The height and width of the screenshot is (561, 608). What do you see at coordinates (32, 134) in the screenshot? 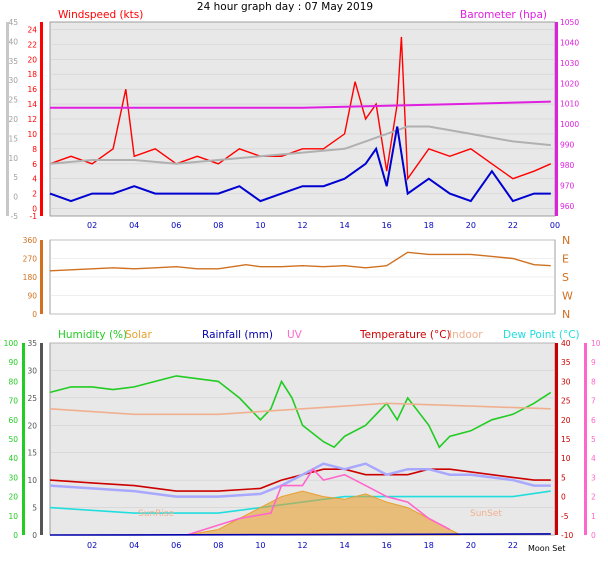
I see `wind-tick-label: 10` at bounding box center [32, 134].